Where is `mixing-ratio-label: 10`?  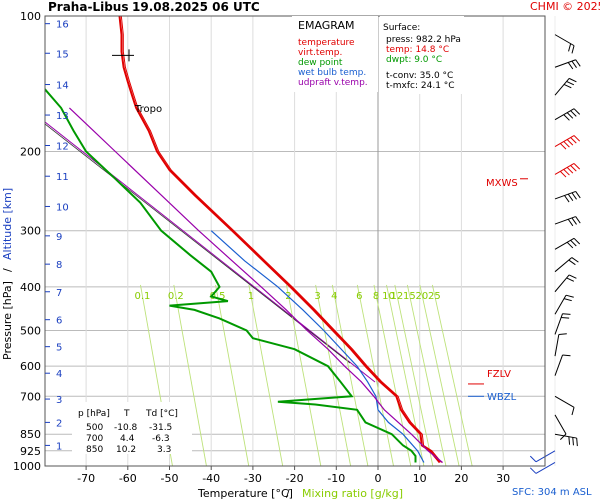
mixing-ratio-label: 10 is located at coordinates (388, 296).